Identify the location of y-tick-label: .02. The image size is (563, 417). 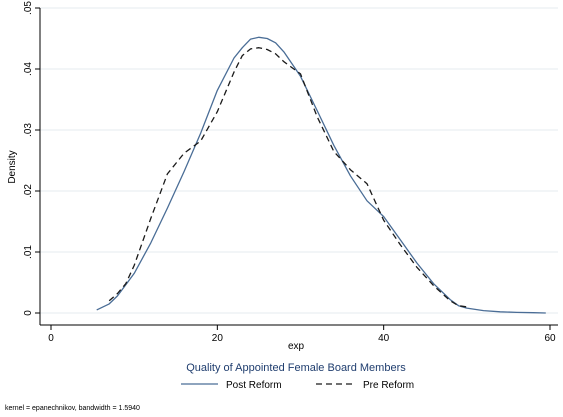
(28, 191).